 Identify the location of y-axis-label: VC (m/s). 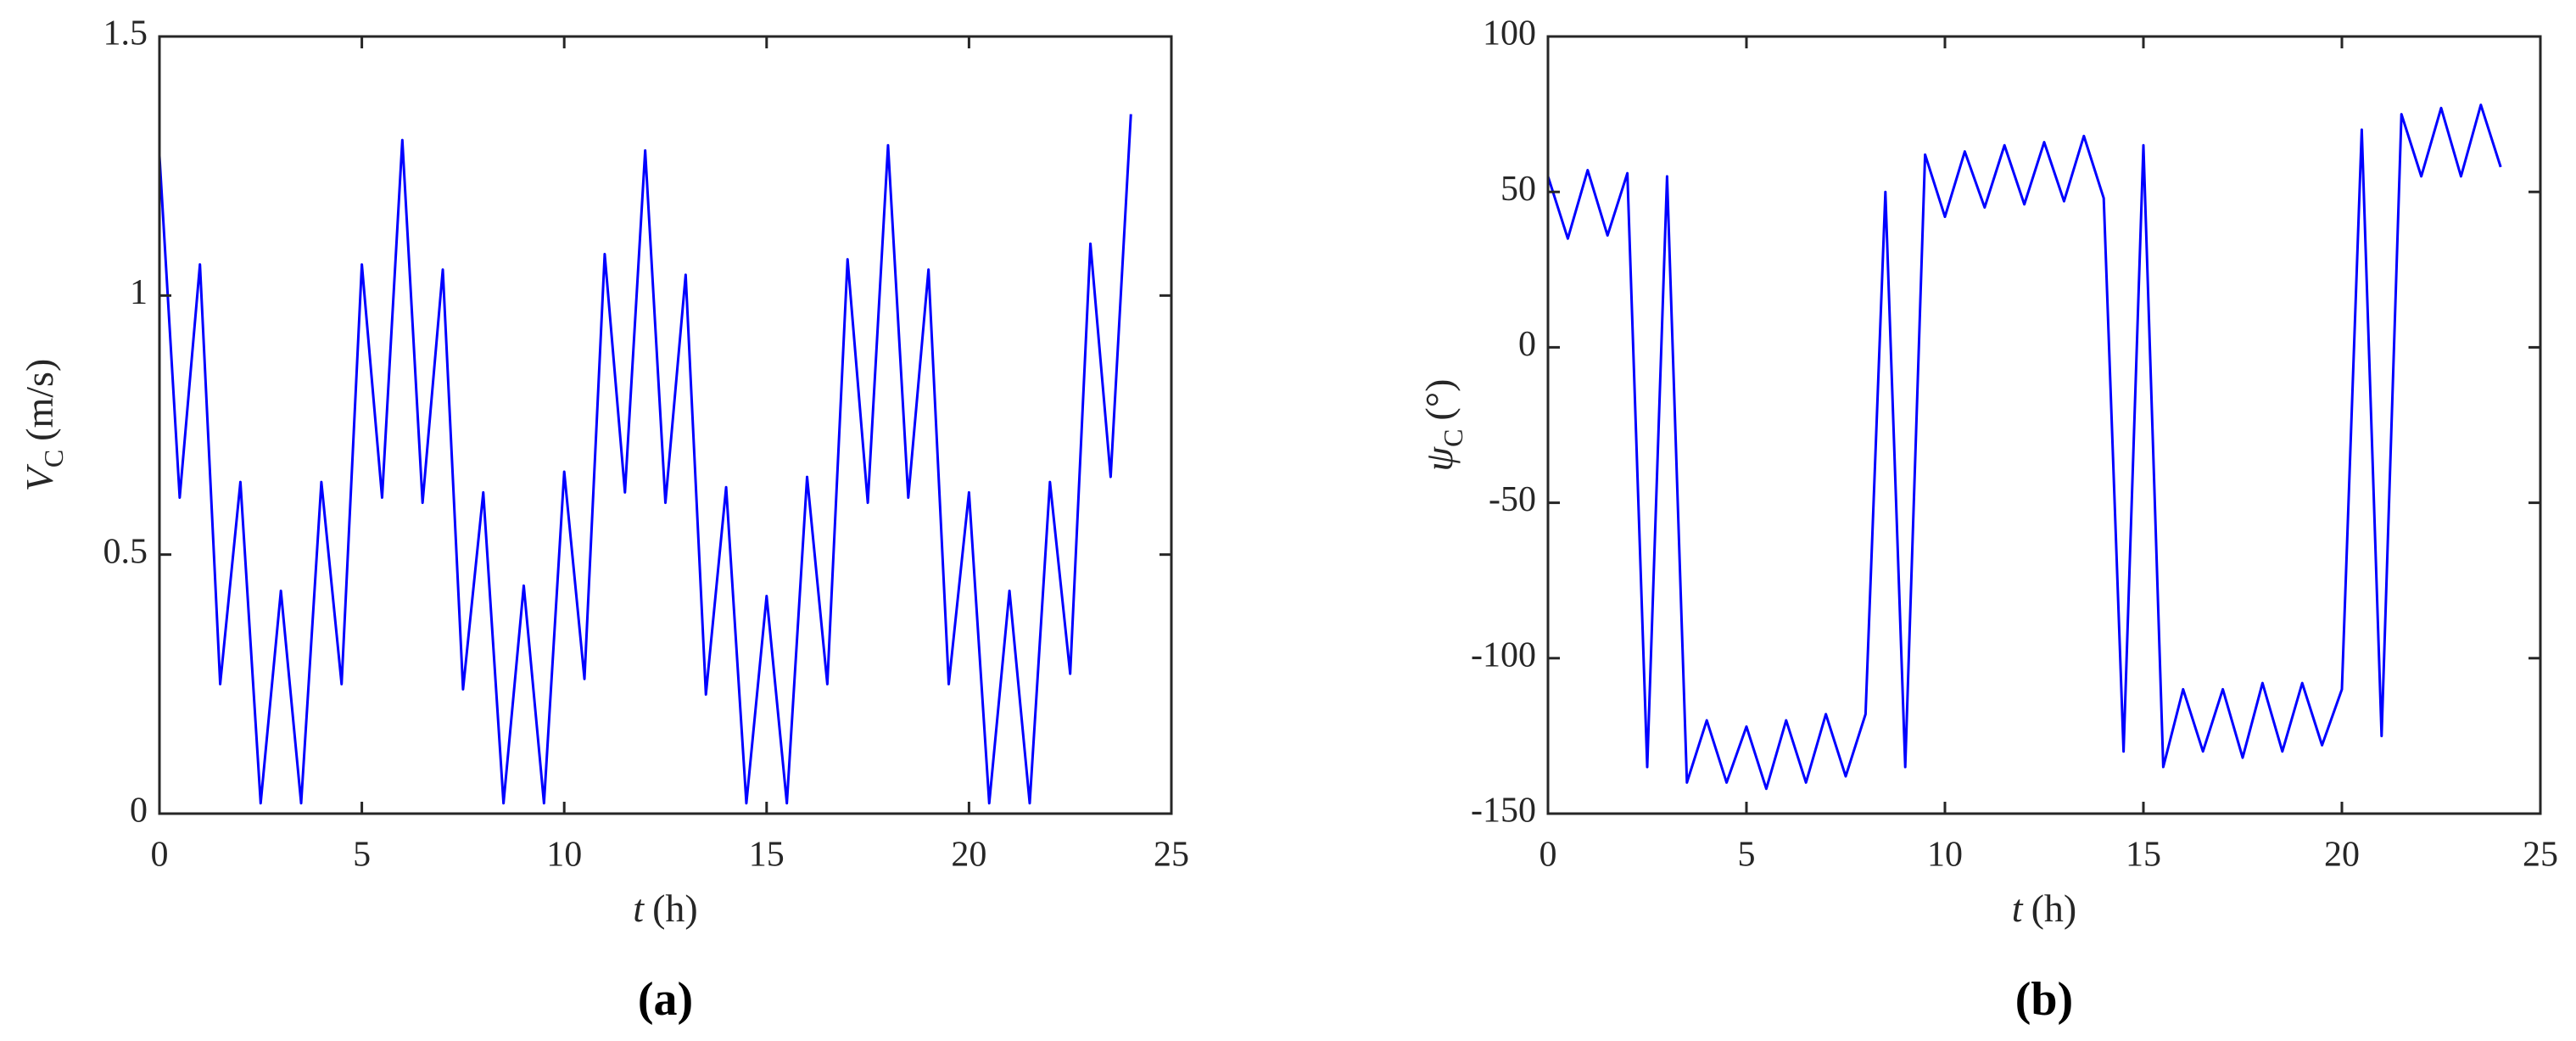
(43, 425).